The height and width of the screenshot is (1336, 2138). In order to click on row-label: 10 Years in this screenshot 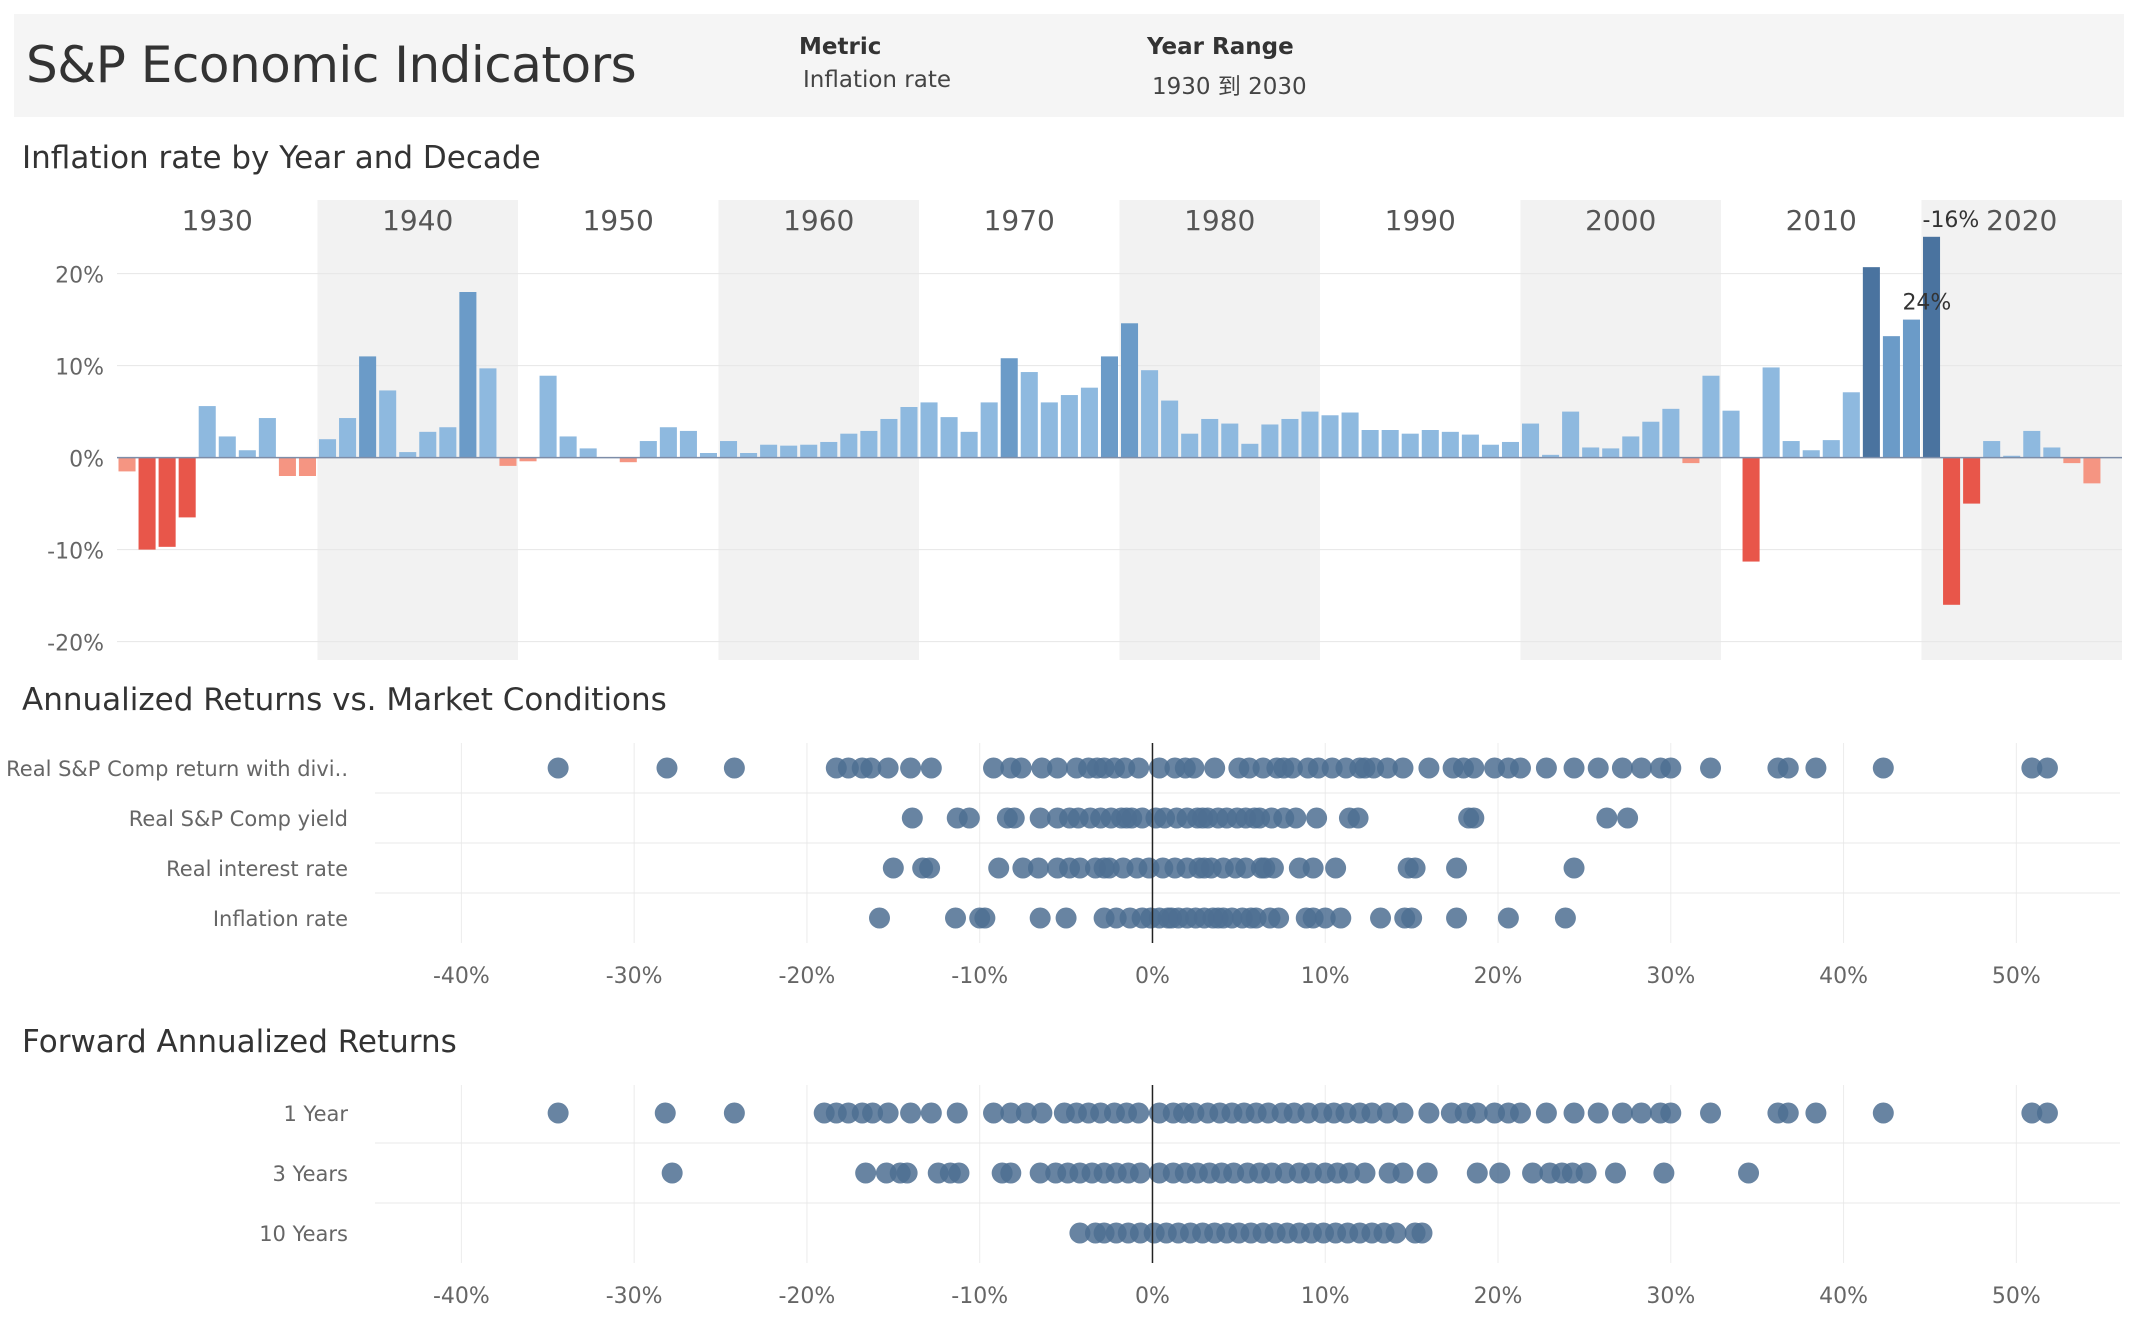, I will do `click(303, 1234)`.